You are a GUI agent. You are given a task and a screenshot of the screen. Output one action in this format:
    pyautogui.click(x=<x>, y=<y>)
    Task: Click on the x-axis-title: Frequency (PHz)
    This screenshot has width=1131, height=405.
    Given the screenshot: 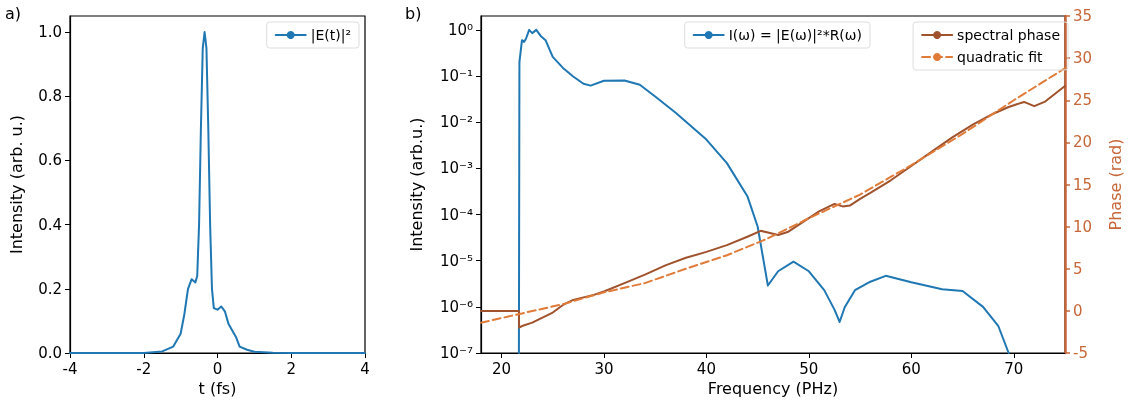 What is the action you would take?
    pyautogui.click(x=773, y=389)
    